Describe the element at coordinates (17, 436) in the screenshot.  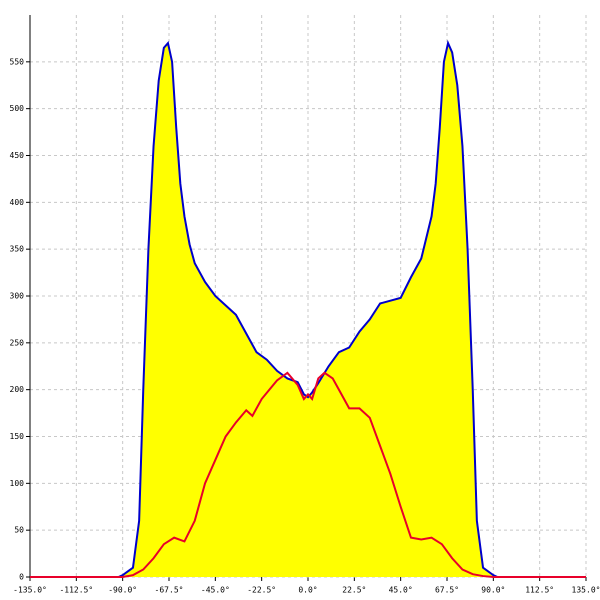
I see `y-tick-label: 150` at that location.